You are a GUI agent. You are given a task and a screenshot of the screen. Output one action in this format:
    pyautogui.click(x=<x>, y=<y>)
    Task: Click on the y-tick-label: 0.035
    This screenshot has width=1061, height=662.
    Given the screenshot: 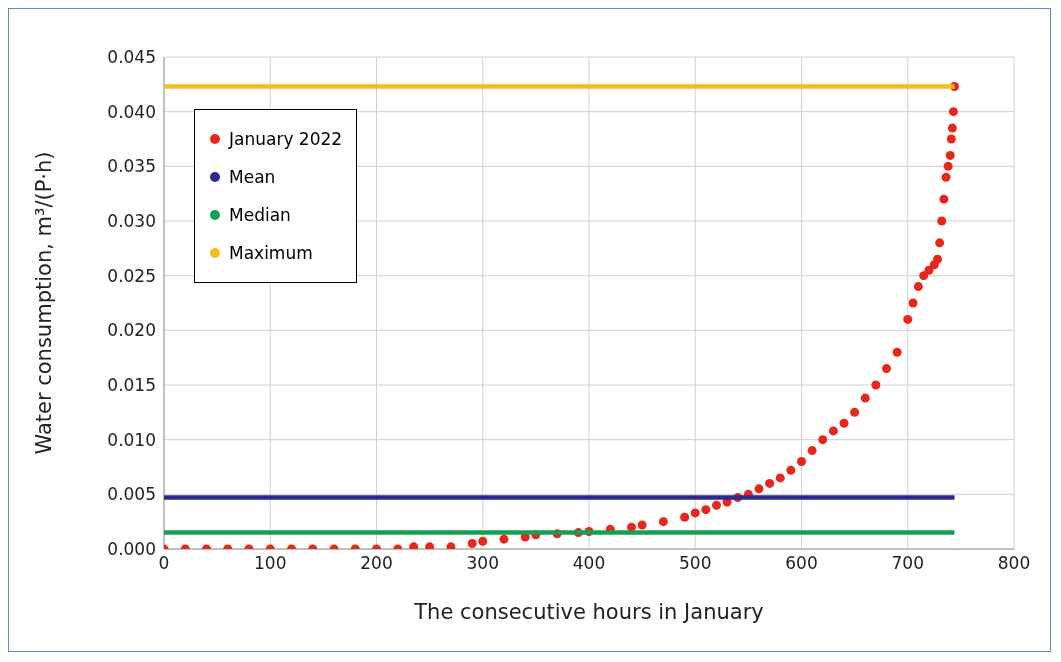 What is the action you would take?
    pyautogui.click(x=131, y=166)
    